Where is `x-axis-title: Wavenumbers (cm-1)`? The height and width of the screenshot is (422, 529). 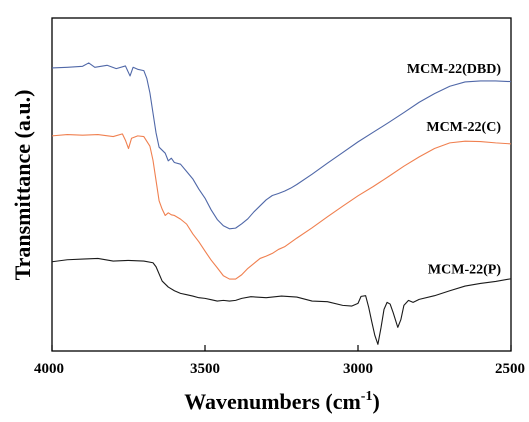 x-axis-title: Wavenumbers (cm-1) is located at coordinates (282, 401).